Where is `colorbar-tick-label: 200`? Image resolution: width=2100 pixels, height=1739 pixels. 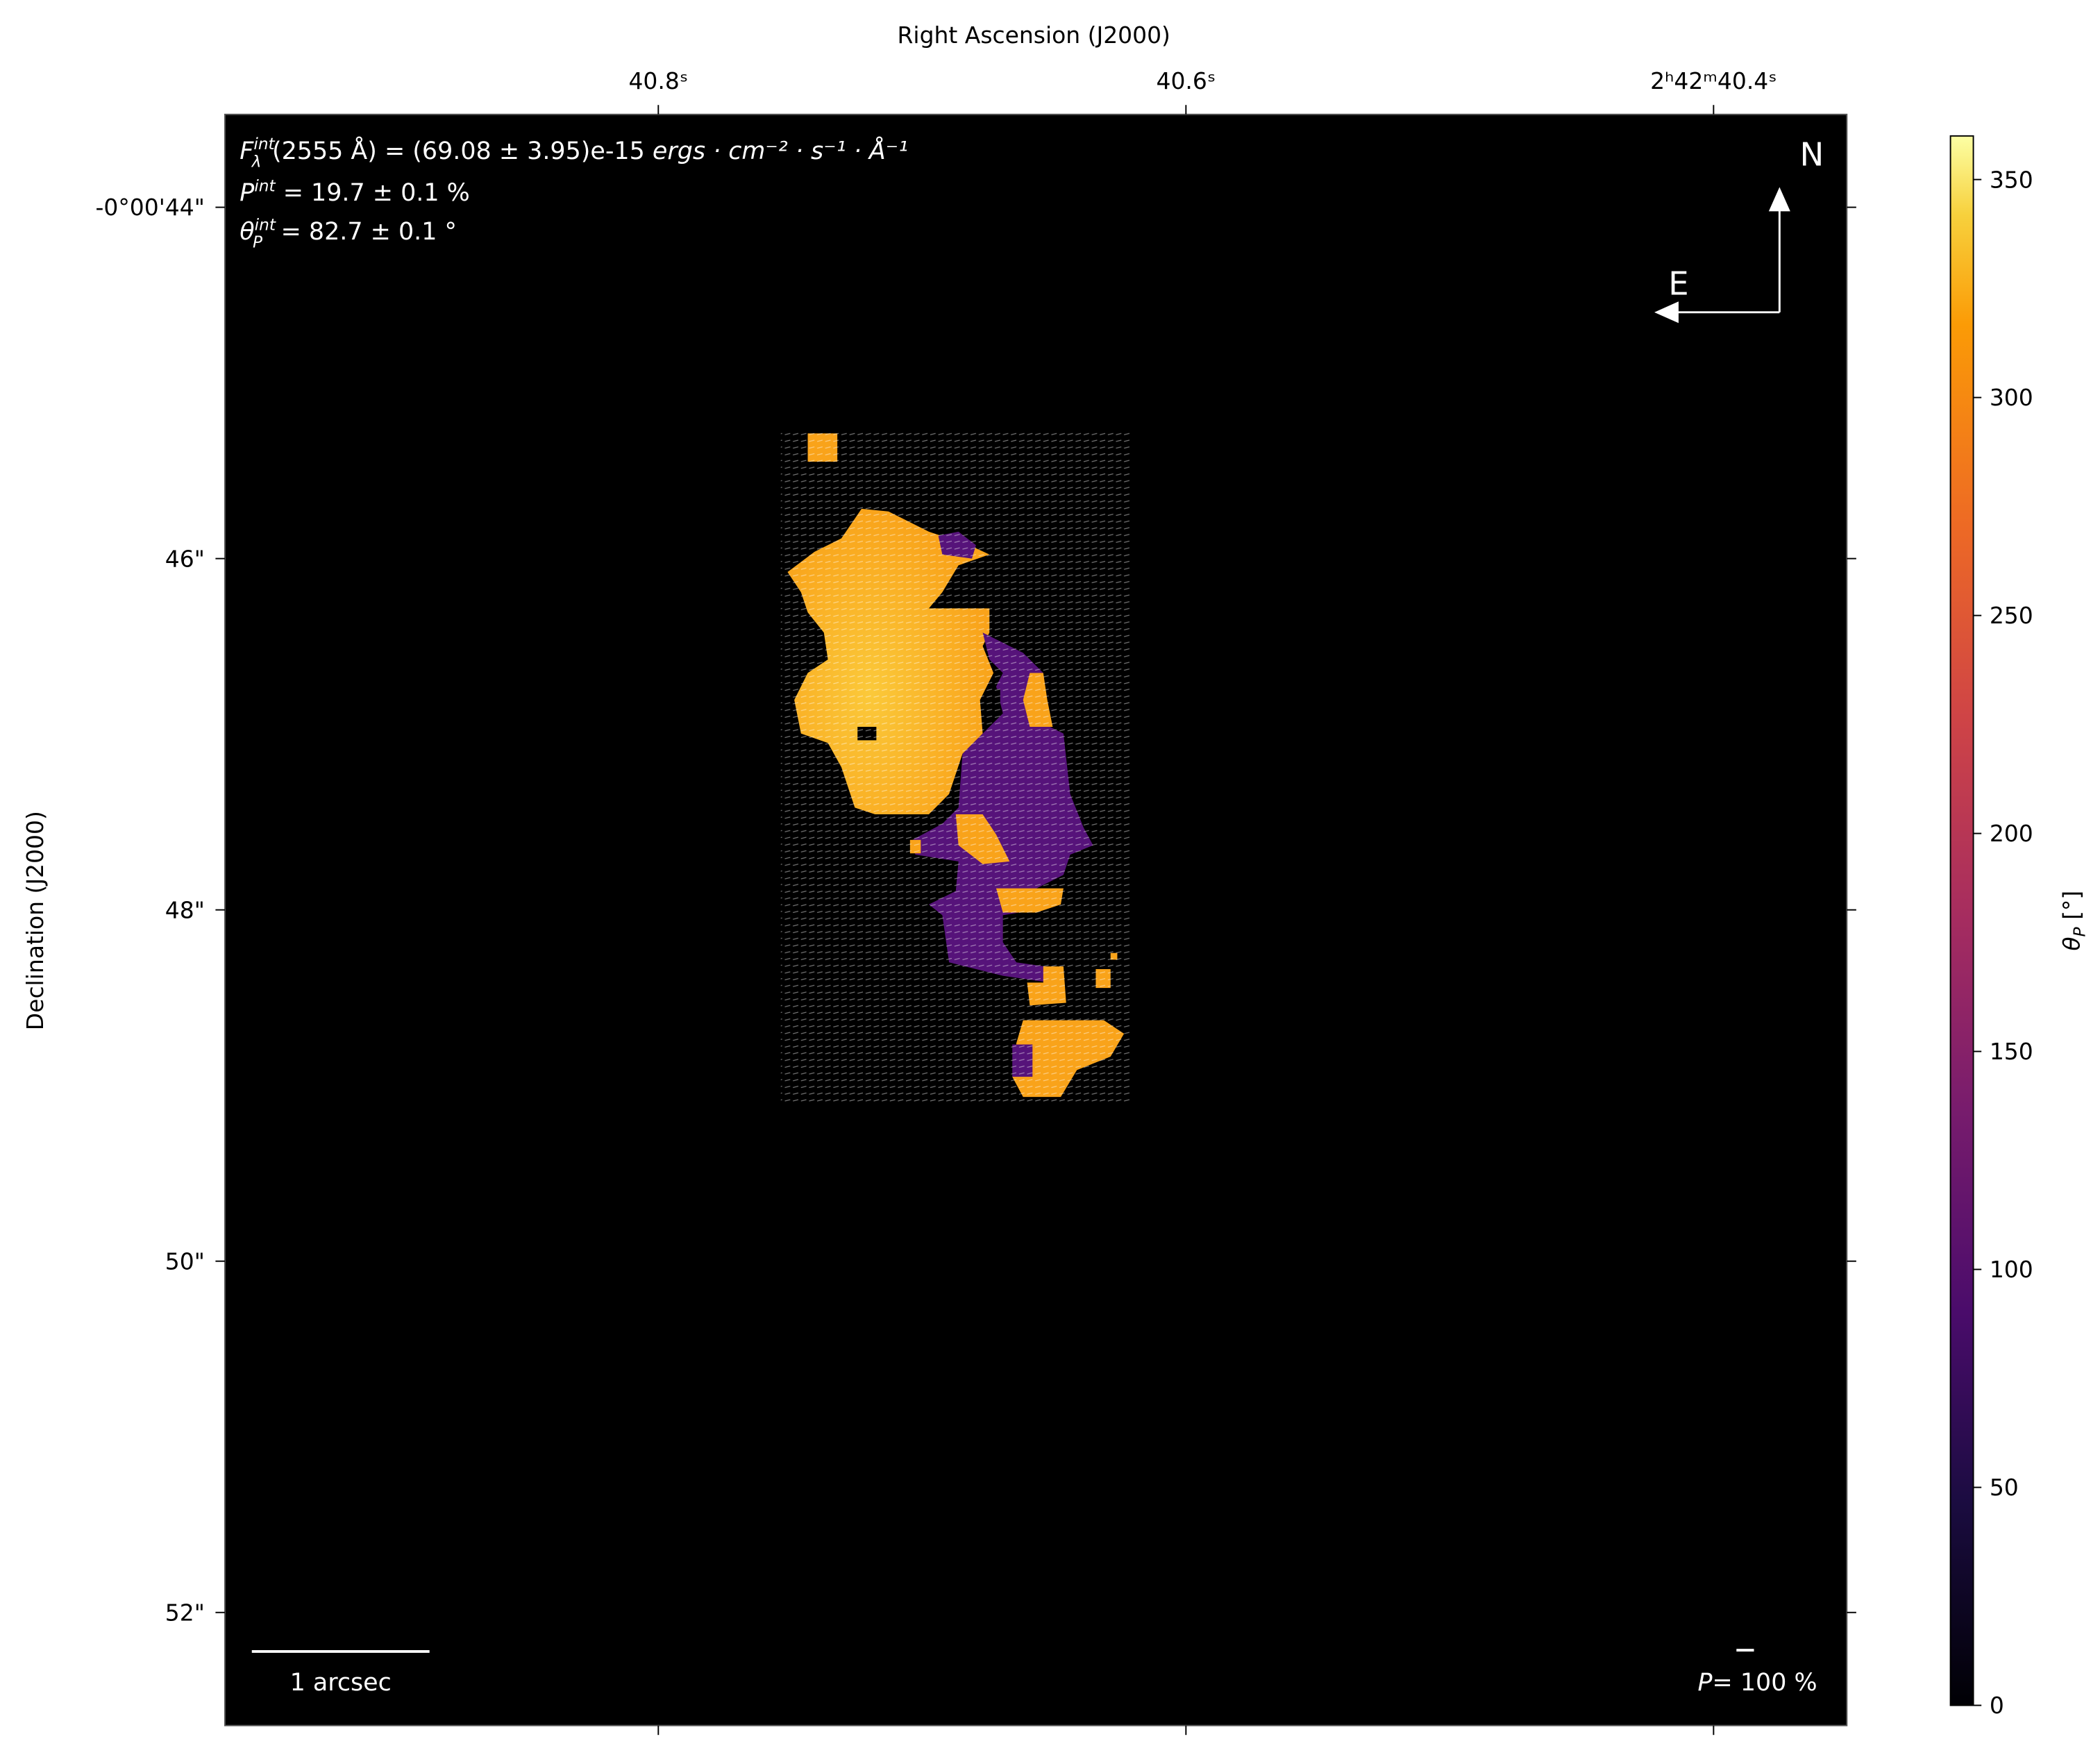 colorbar-tick-label: 200 is located at coordinates (2012, 833).